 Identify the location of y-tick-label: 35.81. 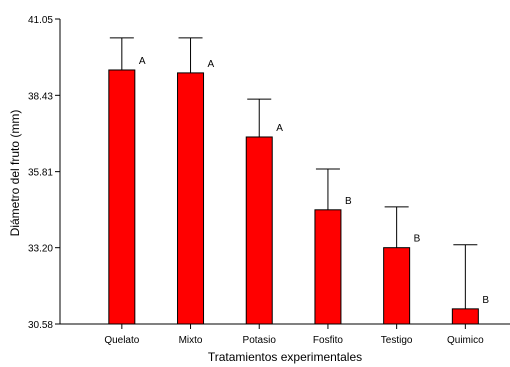
(40, 173).